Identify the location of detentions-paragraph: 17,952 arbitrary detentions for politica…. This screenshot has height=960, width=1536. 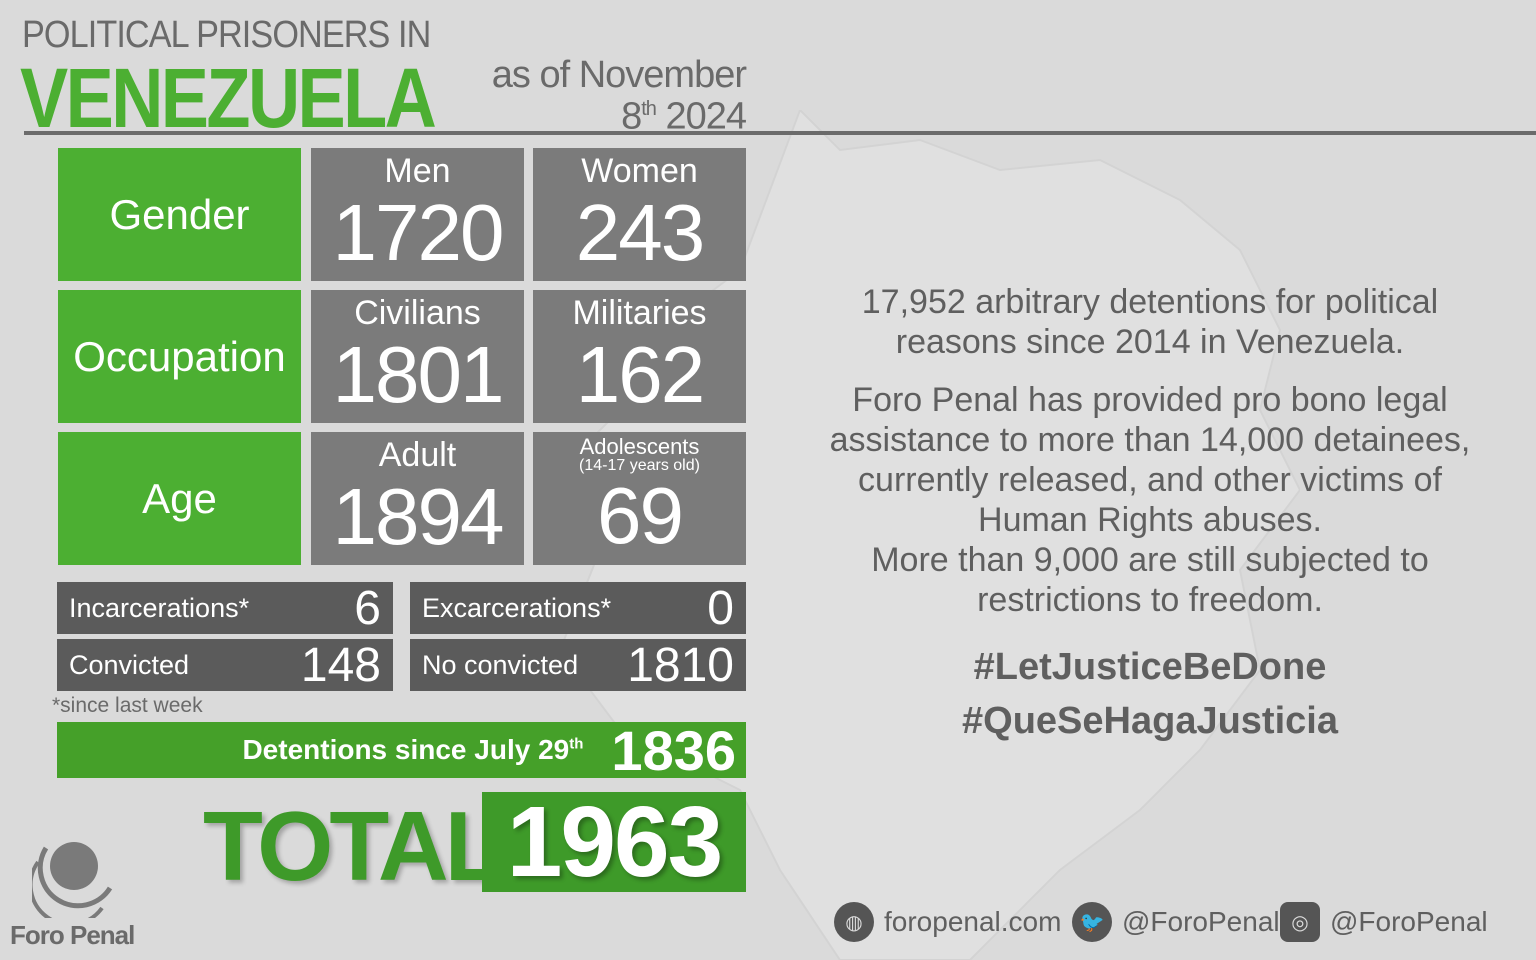
(1150, 322).